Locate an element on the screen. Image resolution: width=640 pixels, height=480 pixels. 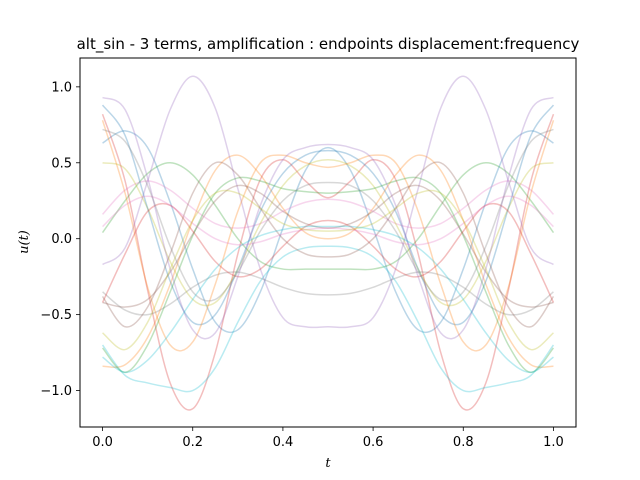
y-tick-label-1: −0.5 is located at coordinates (56, 315).